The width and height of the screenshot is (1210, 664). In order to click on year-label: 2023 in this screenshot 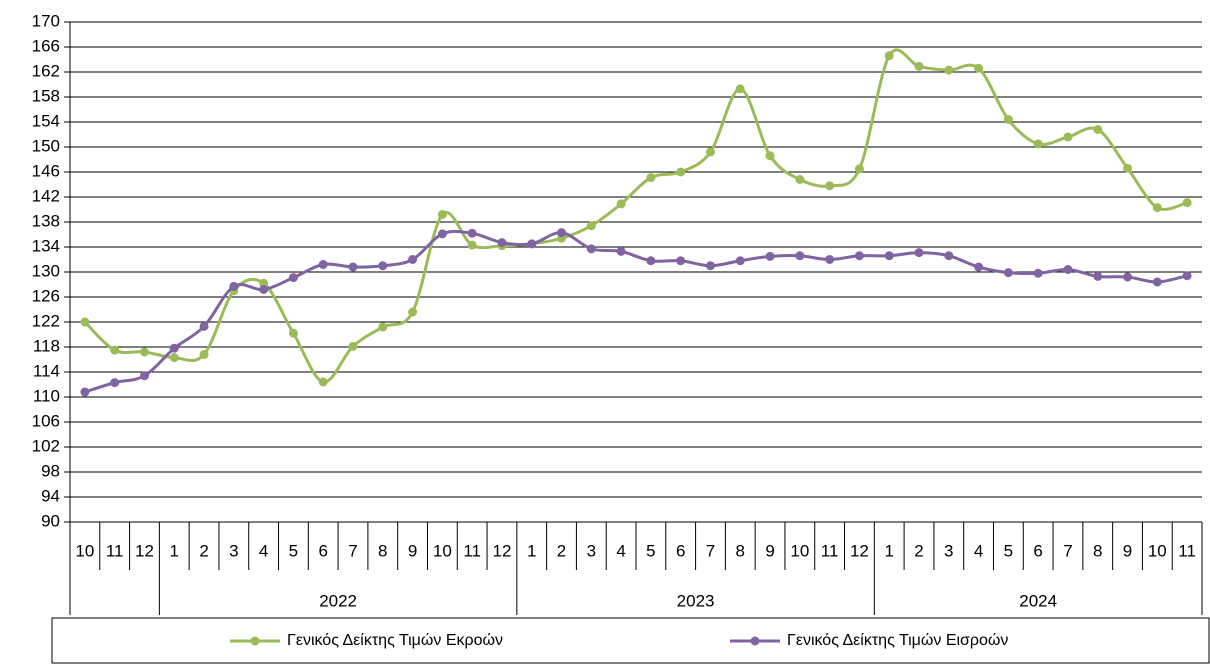, I will do `click(696, 600)`.